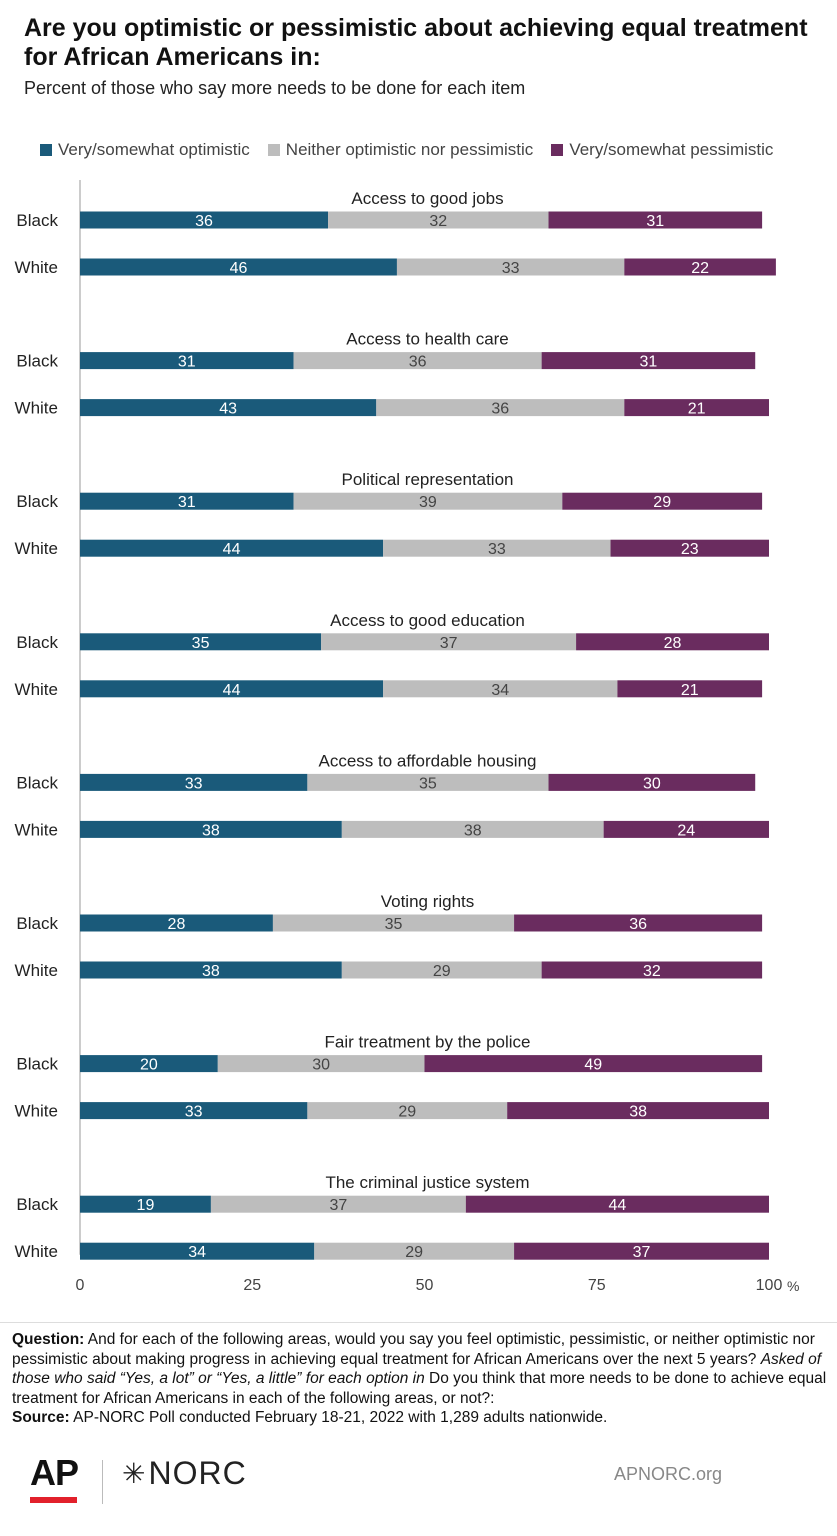 This screenshot has width=837, height=1536. I want to click on group-label: Access to affordable housing, so click(428, 760).